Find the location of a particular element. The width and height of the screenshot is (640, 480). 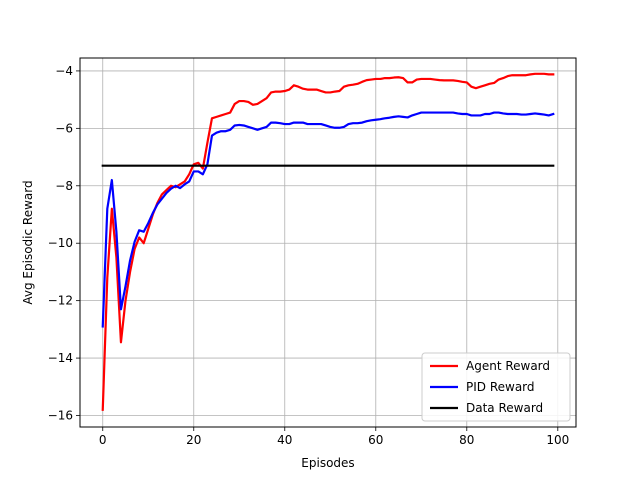

x-tick-label: 40 is located at coordinates (284, 440).